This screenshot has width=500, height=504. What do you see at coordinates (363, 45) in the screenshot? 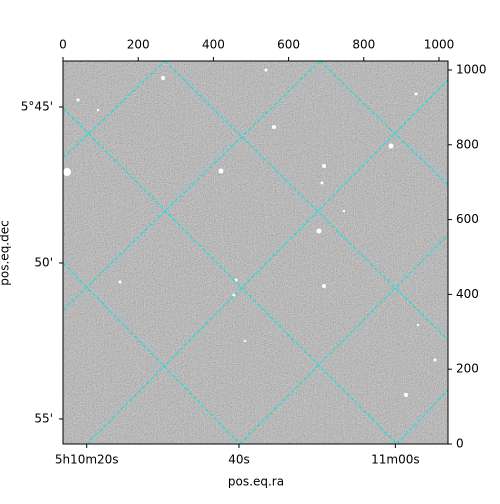
I see `top-tick-label: 800` at bounding box center [363, 45].